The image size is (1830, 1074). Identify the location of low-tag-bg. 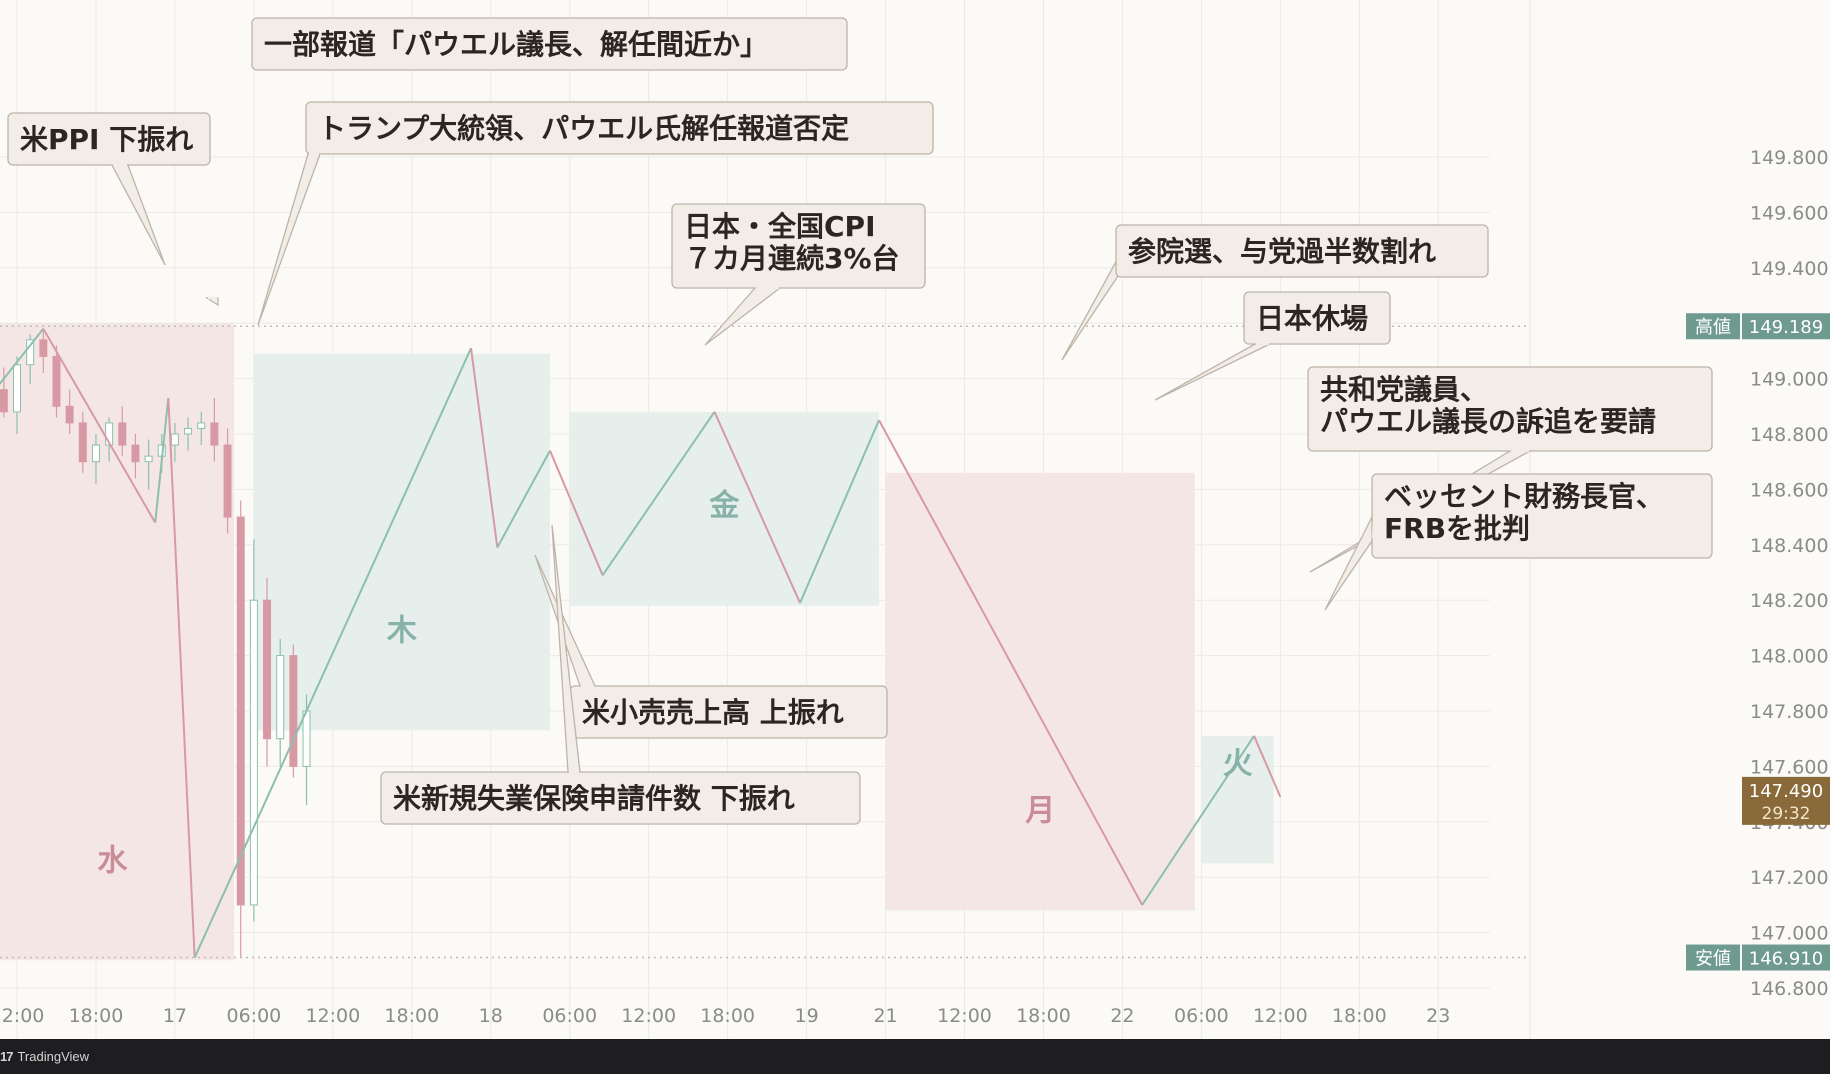
(1713, 957).